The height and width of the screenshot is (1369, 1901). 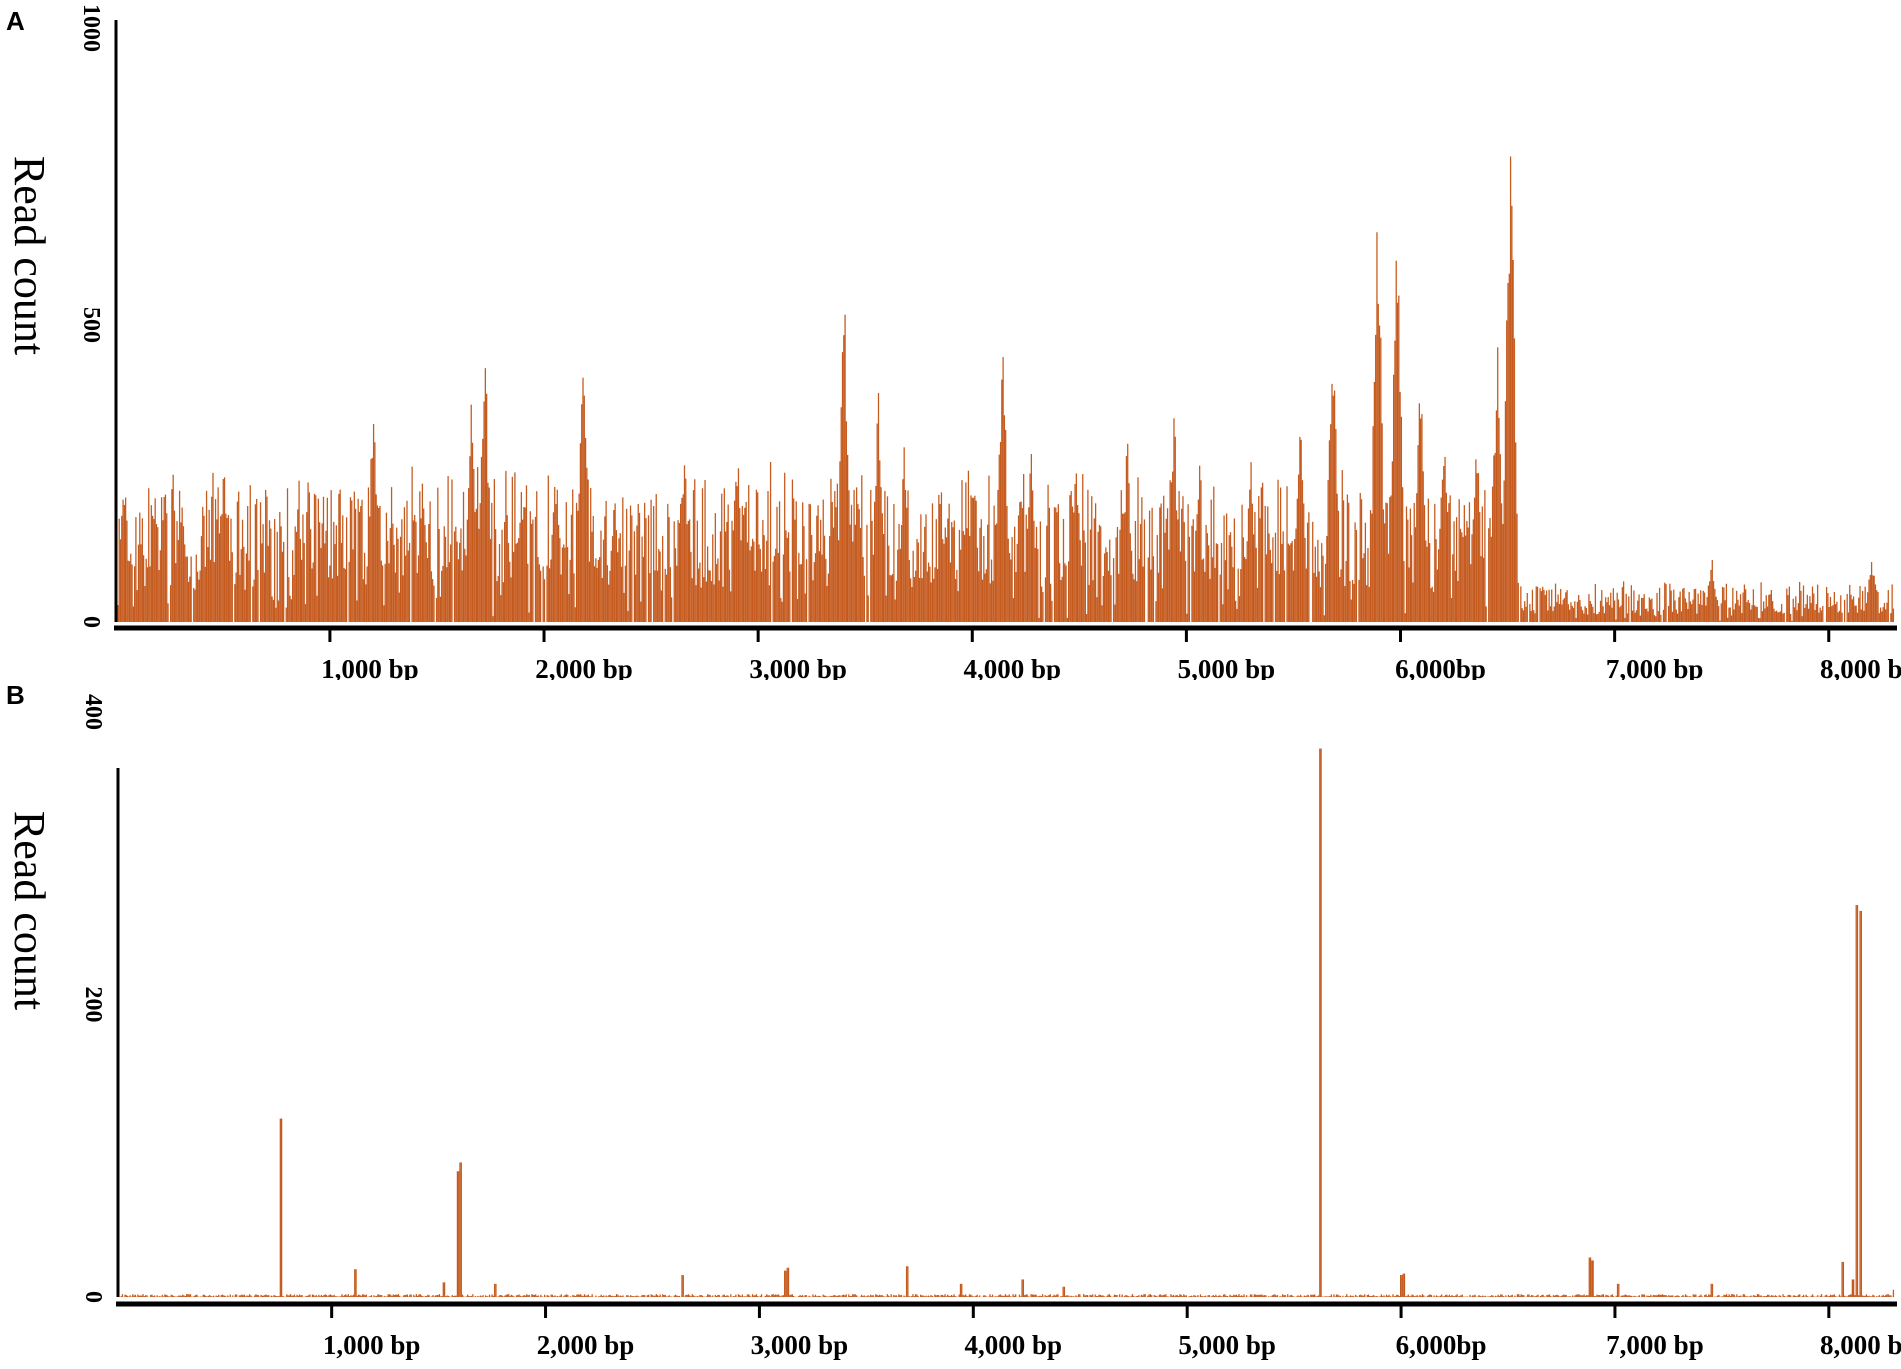 I want to click on x-tick-label: 4,000 bp, so click(x=1013, y=667).